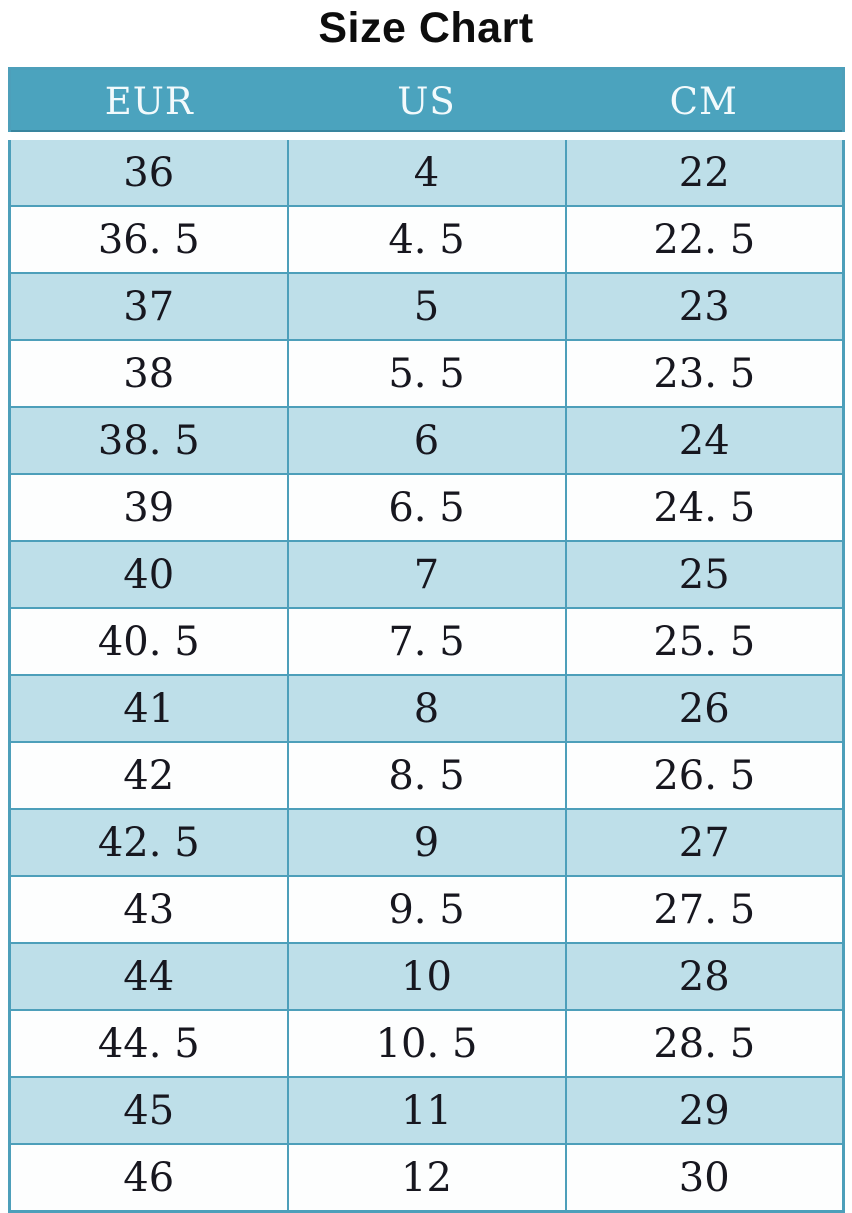  I want to click on table-row: 44 10 28, so click(426, 976).